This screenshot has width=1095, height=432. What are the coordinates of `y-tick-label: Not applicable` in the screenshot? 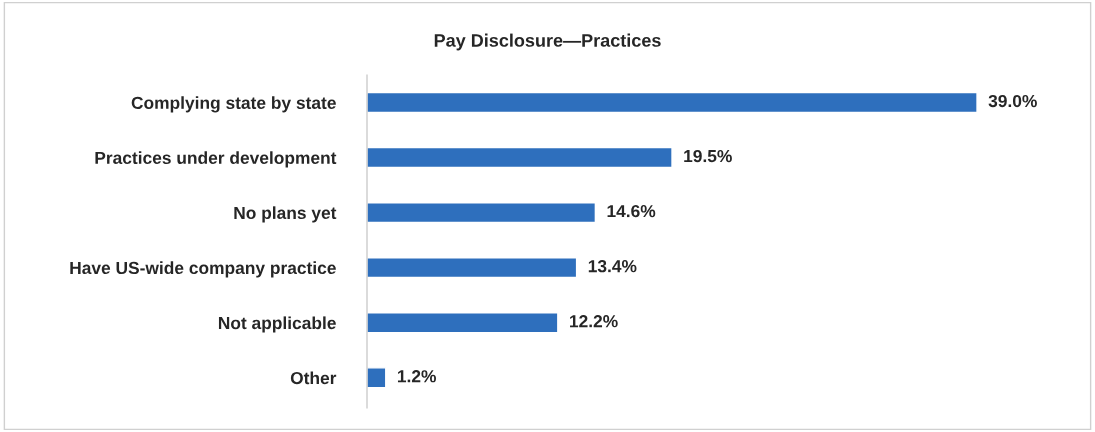 It's located at (277, 324).